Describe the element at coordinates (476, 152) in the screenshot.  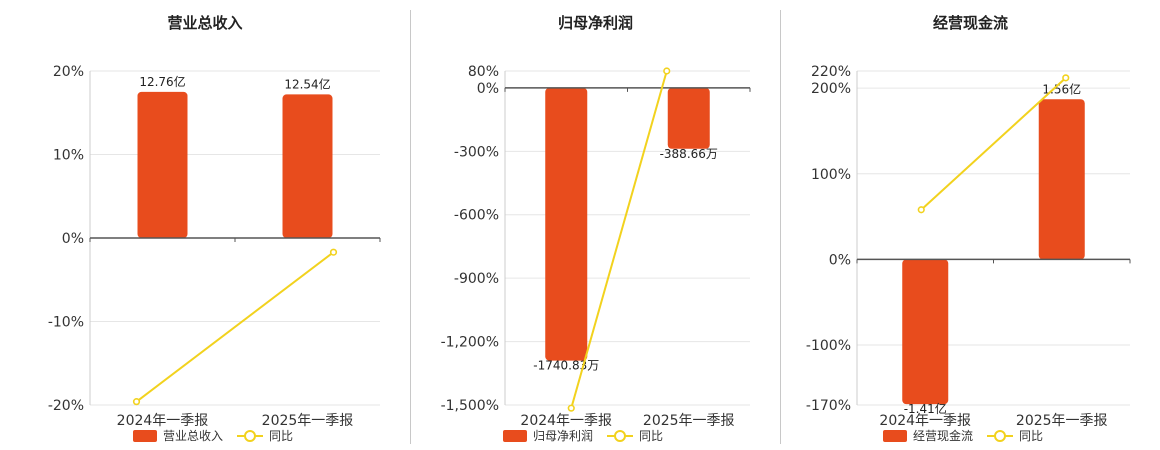
I see `y-tick-label: -300%` at that location.